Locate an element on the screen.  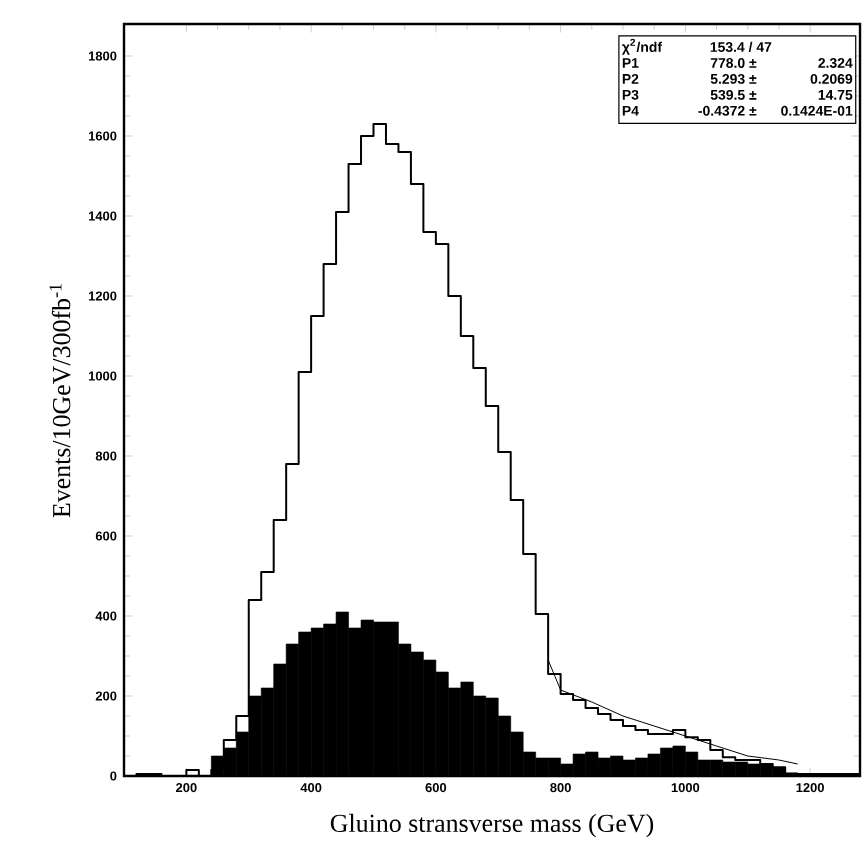
y-axis-title: Events/10GeV/300fb$^{-1}$ is located at coordinates (60, 400).